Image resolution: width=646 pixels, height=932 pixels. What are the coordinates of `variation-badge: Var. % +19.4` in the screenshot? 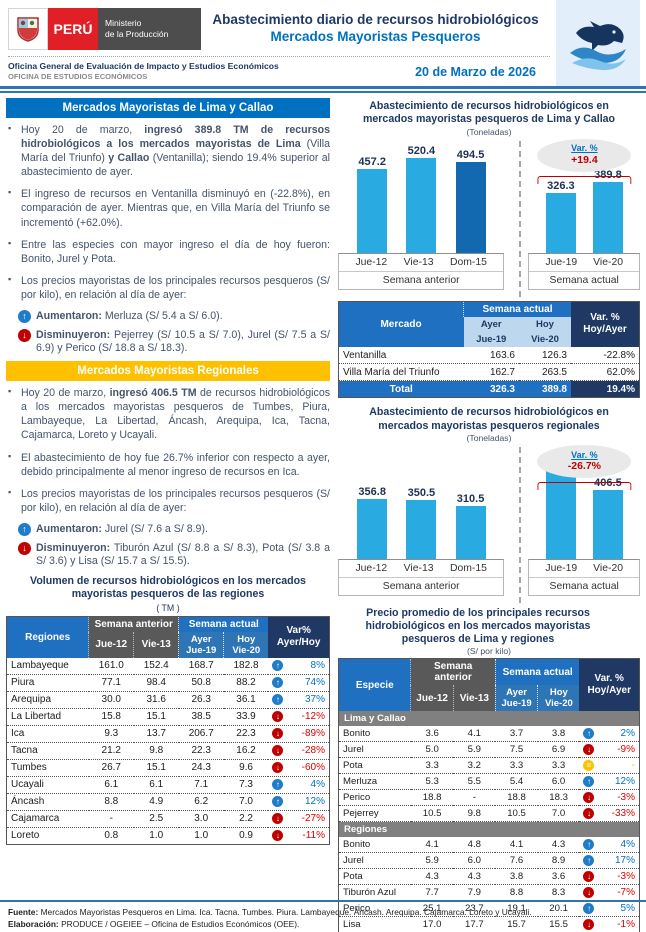 It's located at (584, 155).